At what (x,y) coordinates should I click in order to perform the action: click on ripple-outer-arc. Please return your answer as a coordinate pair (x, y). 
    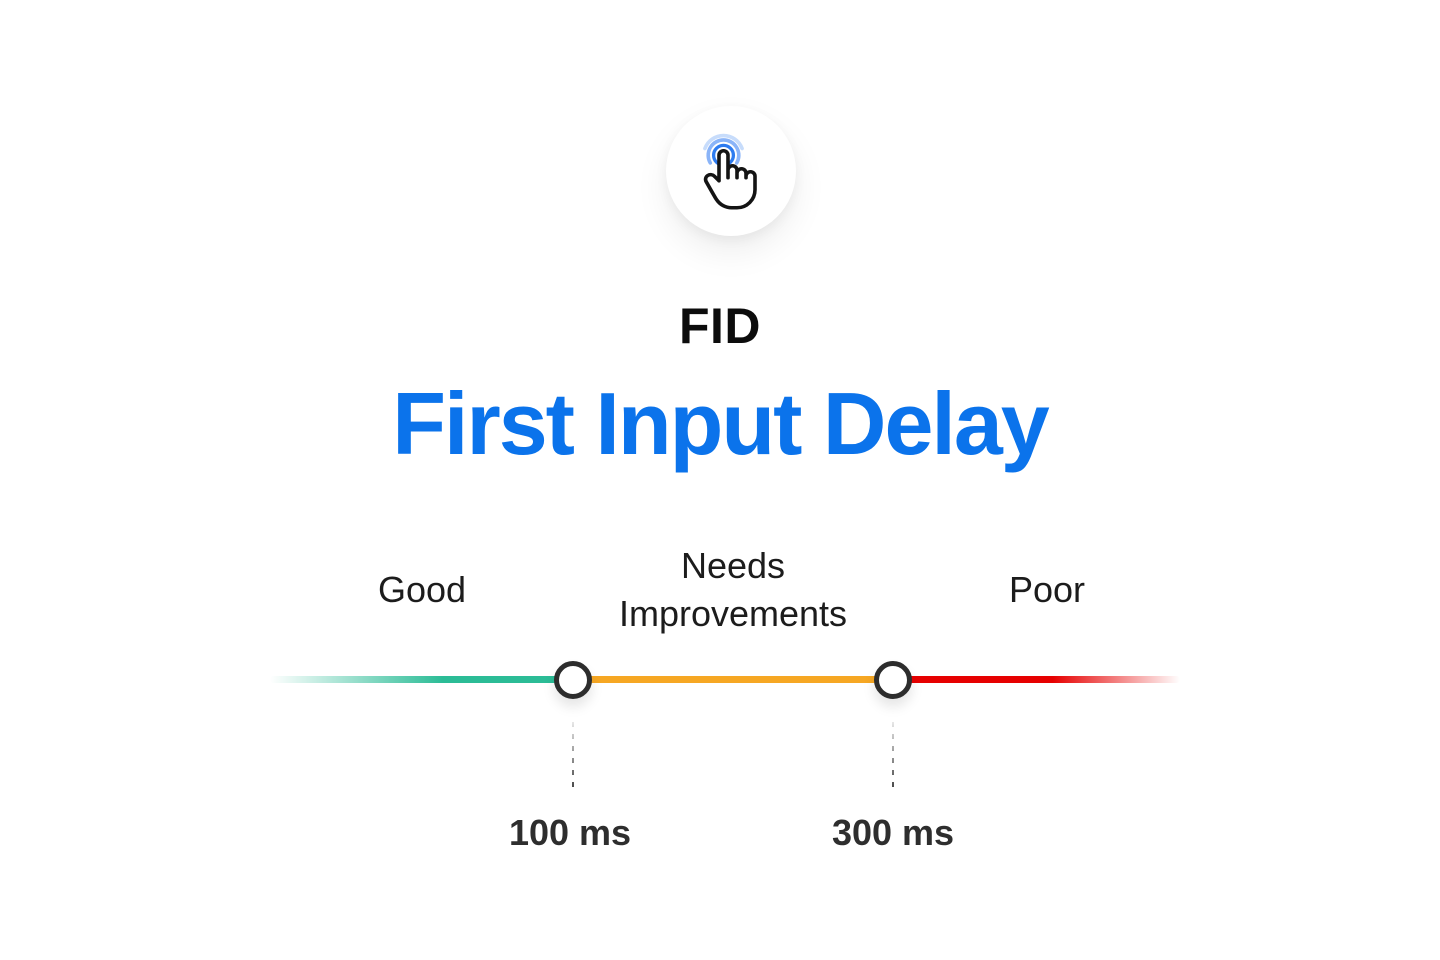
    Looking at the image, I should click on (723, 142).